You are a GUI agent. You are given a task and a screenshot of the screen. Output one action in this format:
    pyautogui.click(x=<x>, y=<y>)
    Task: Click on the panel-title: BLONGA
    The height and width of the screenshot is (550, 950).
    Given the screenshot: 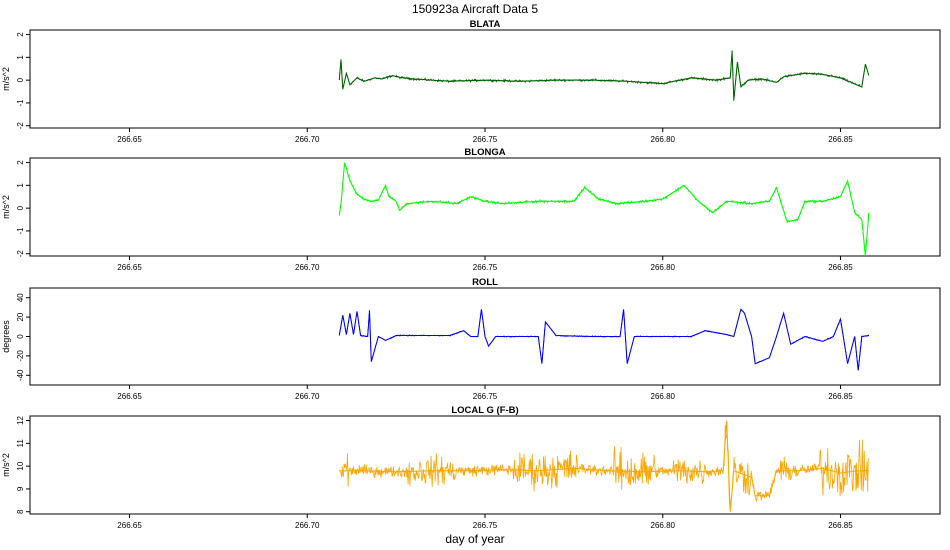 What is the action you would take?
    pyautogui.click(x=484, y=152)
    